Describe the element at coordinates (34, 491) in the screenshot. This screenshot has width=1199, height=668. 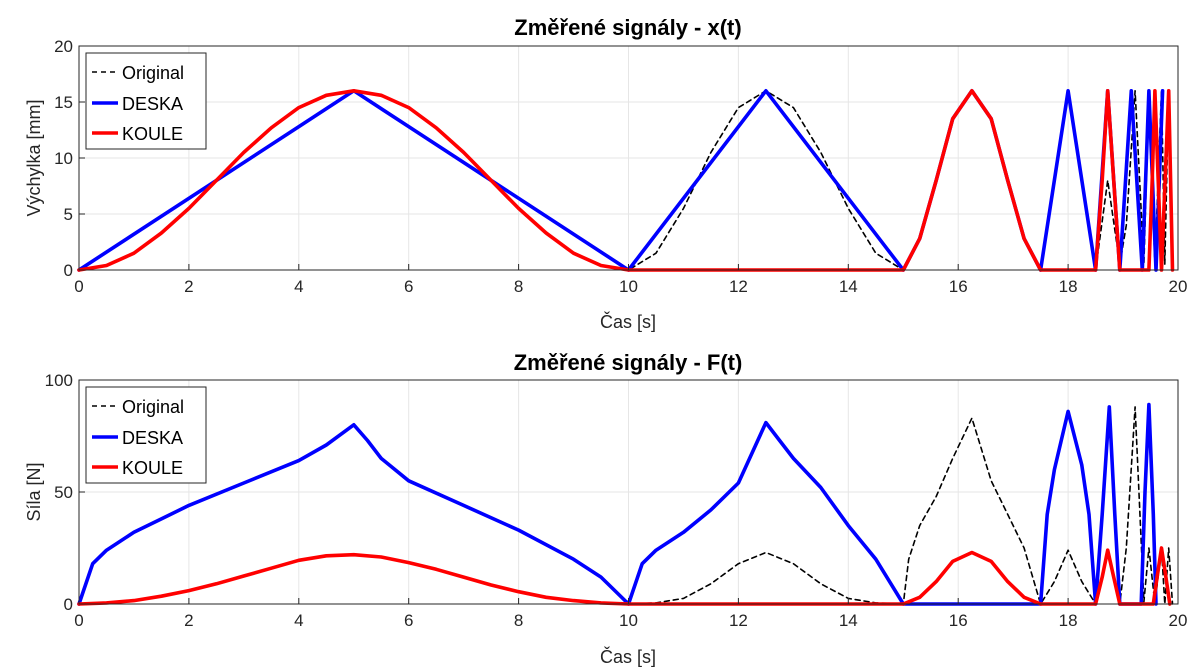
I see `y-axis-label: Síla [N]` at that location.